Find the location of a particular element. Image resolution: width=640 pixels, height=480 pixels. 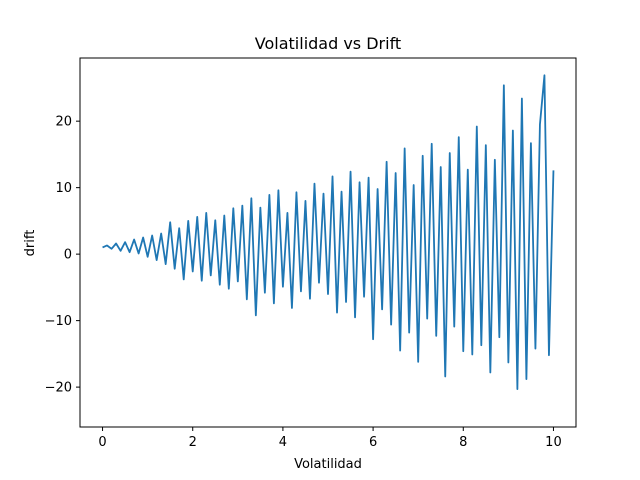

x-tick-label: 10 is located at coordinates (553, 442).